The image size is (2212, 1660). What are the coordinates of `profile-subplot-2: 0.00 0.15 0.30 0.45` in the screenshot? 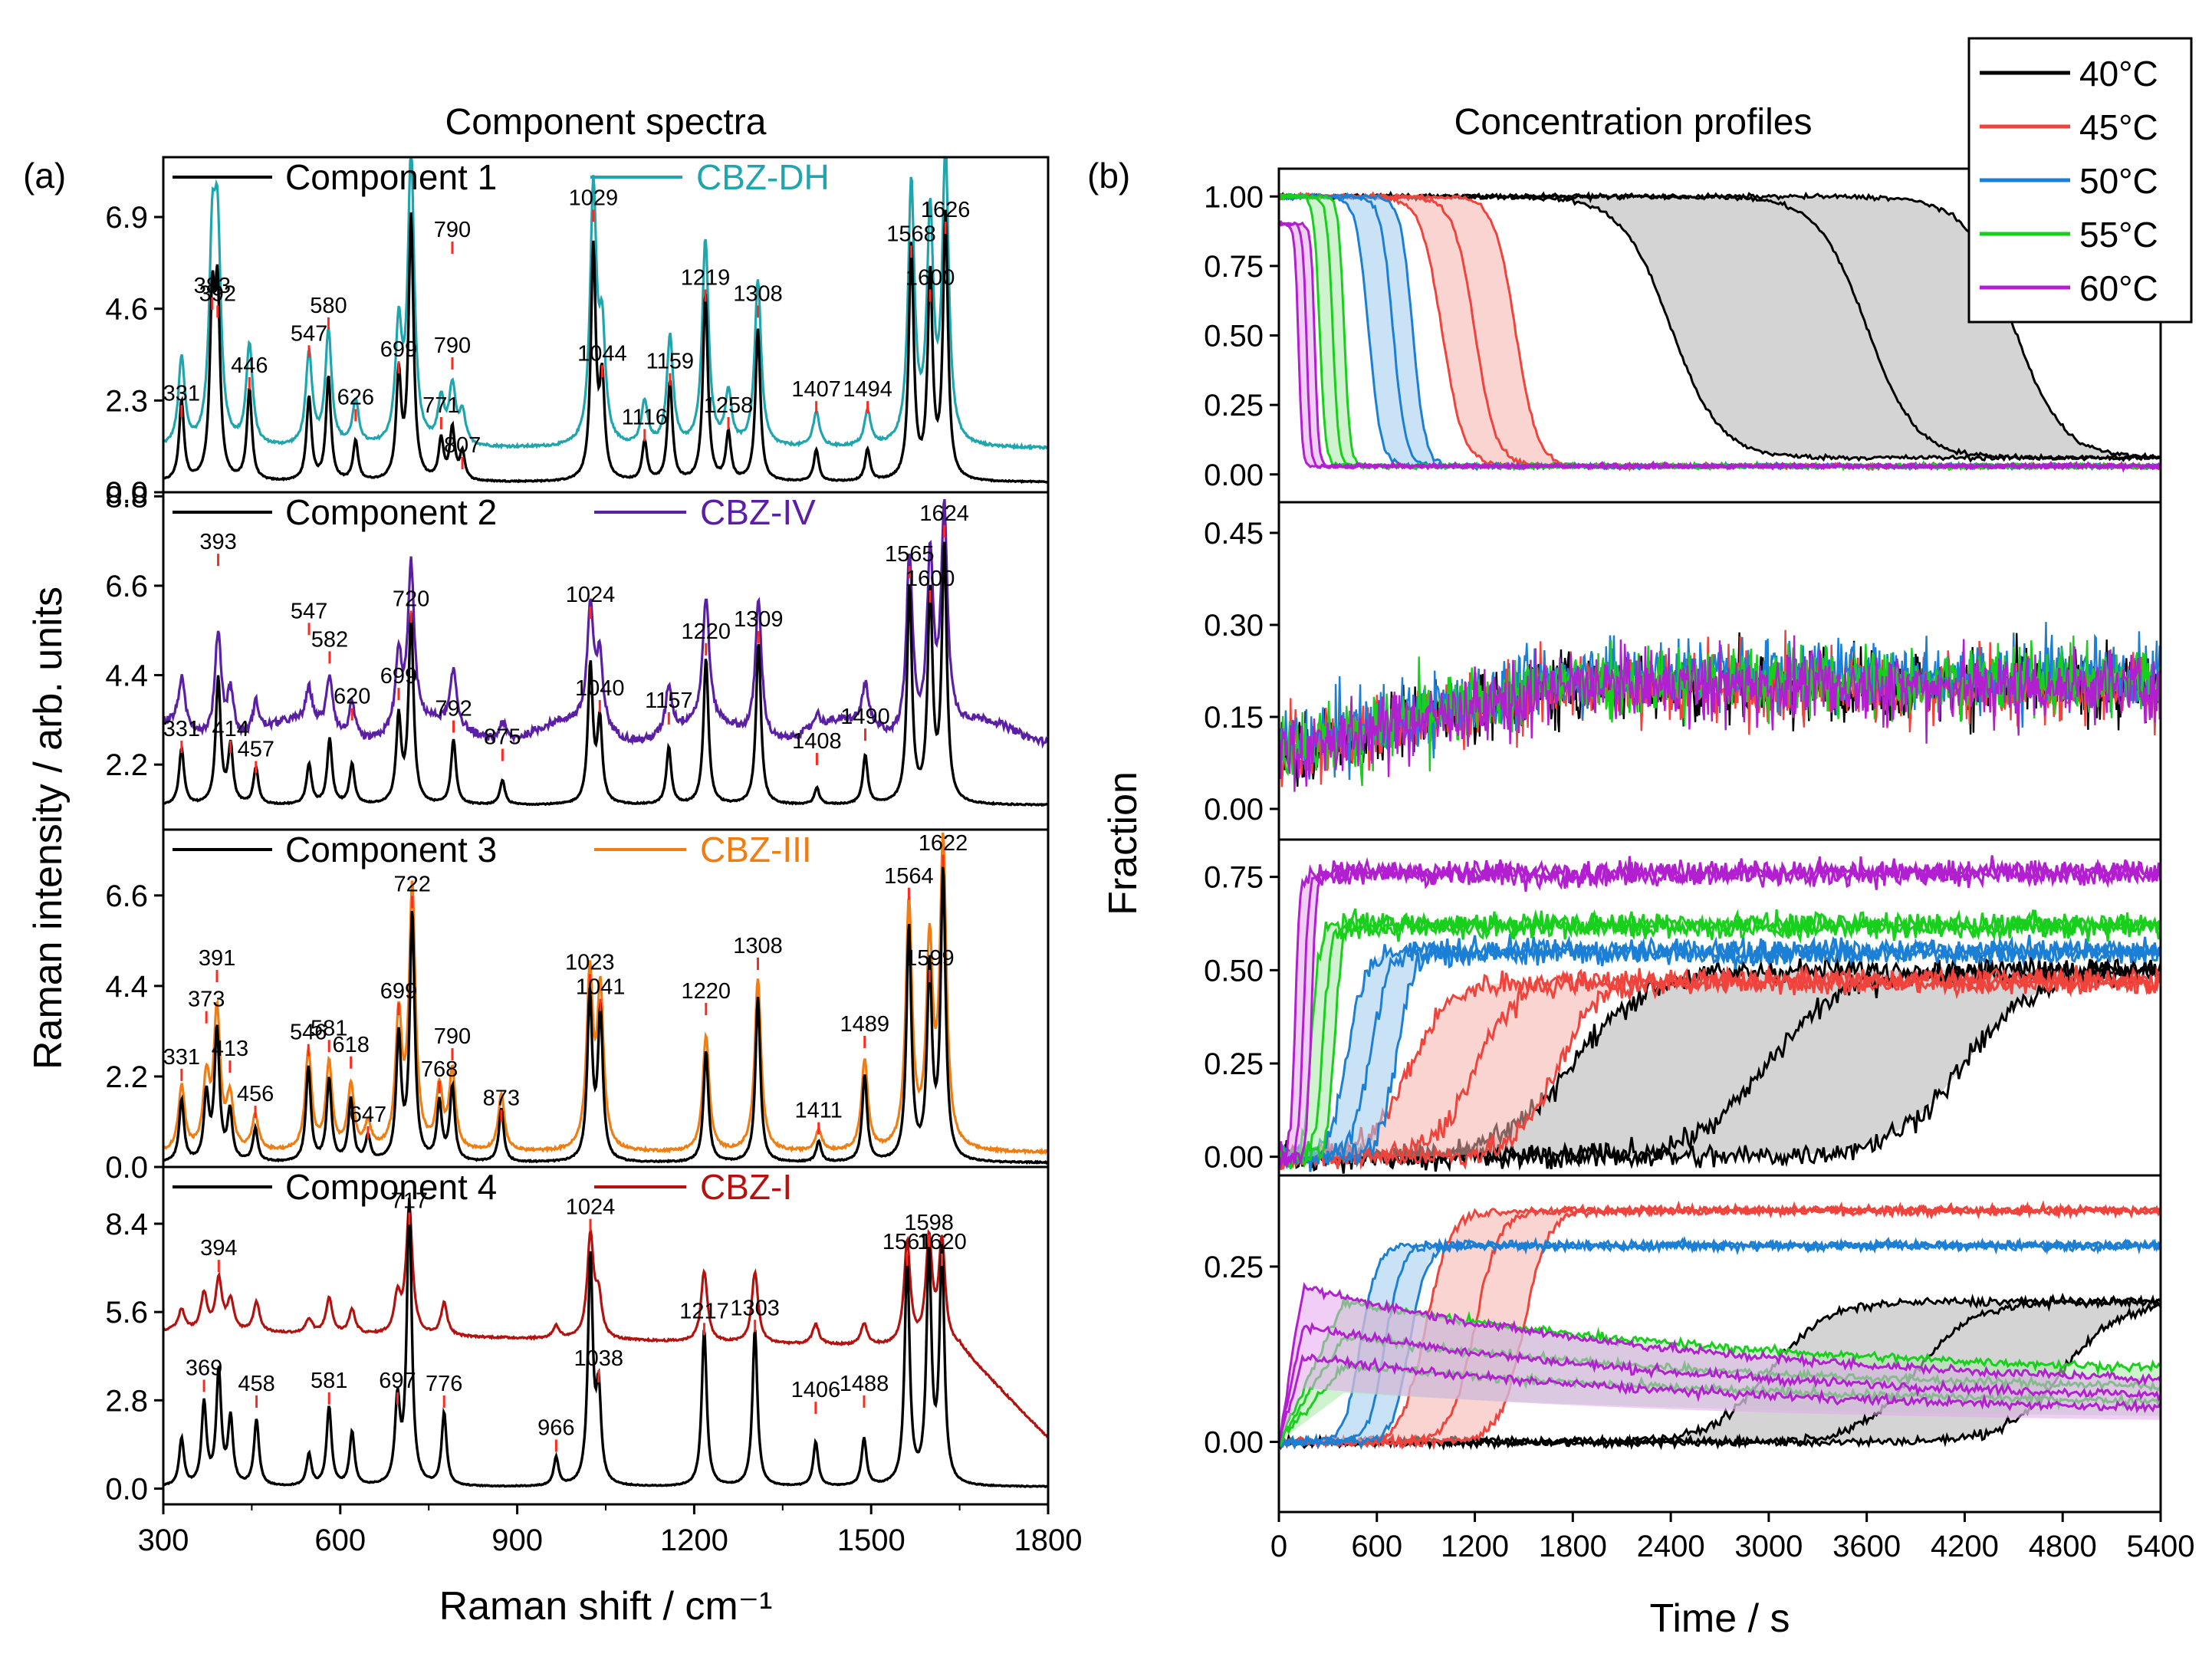 It's located at (1683, 671).